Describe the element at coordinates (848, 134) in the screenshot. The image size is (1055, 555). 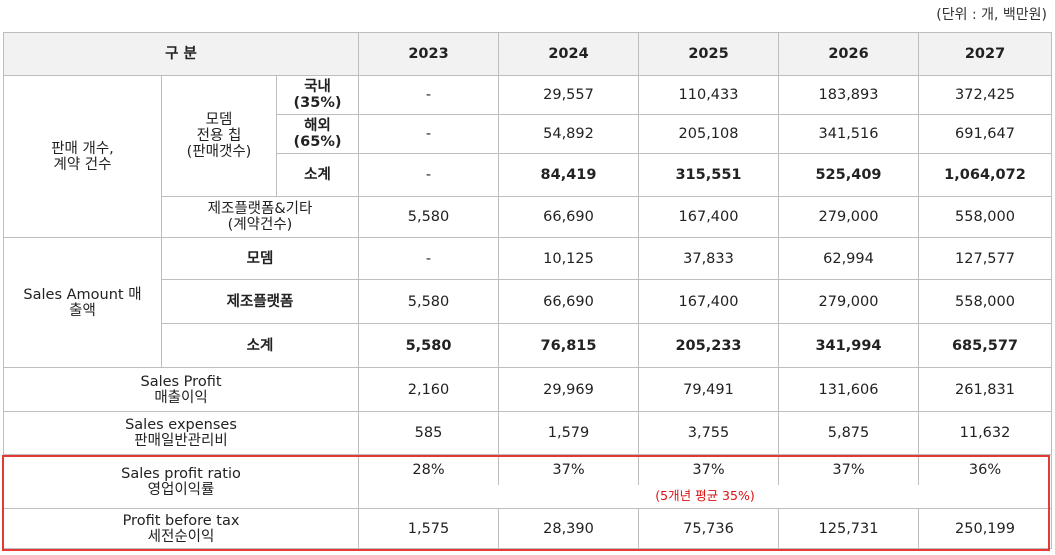
I see `table-cell: 341,516` at that location.